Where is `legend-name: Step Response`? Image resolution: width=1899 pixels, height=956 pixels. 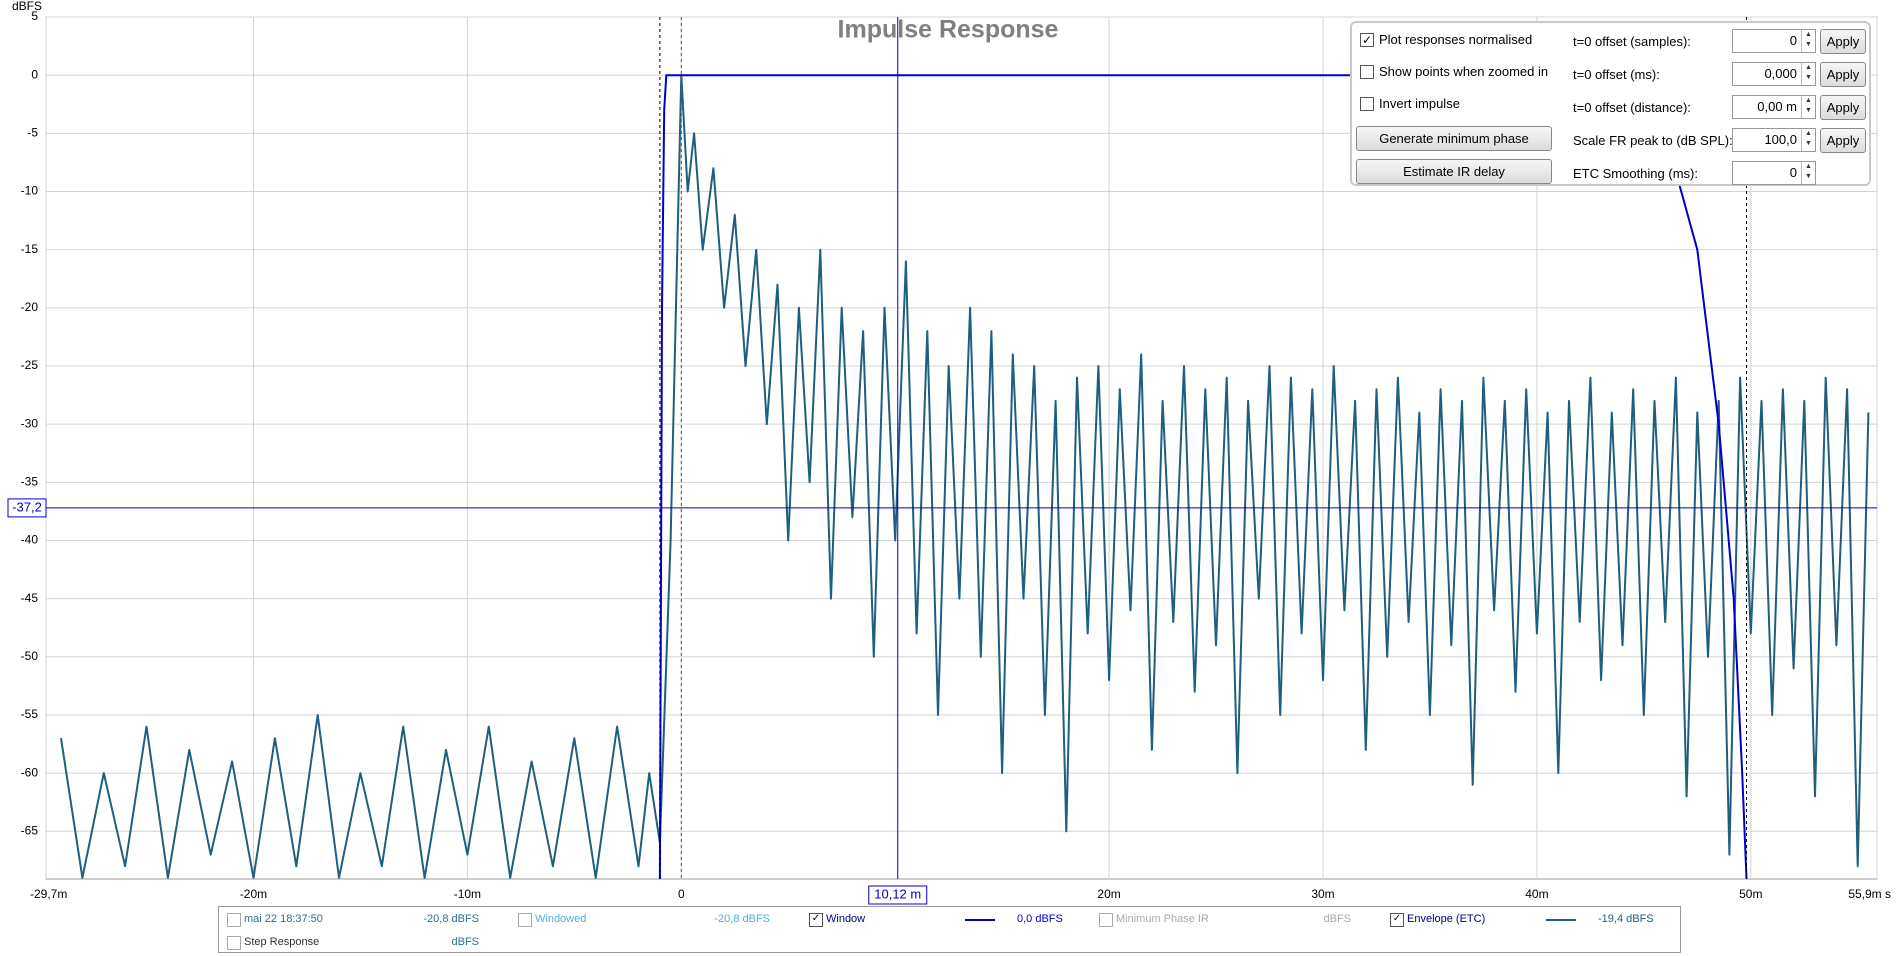
legend-name: Step Response is located at coordinates (282, 942).